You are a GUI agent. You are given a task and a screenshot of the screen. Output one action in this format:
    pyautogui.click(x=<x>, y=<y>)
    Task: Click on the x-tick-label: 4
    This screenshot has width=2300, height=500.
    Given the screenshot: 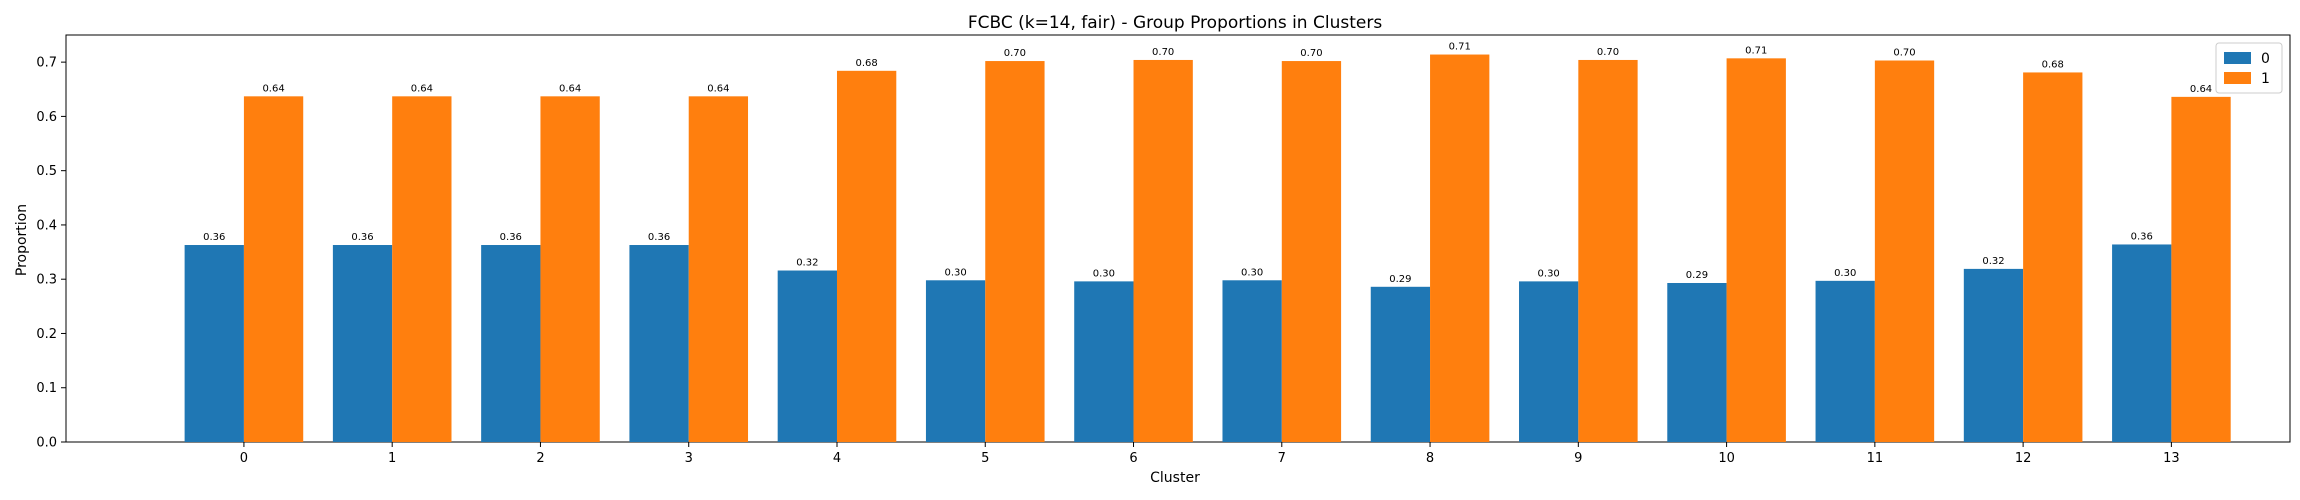 What is the action you would take?
    pyautogui.click(x=837, y=458)
    